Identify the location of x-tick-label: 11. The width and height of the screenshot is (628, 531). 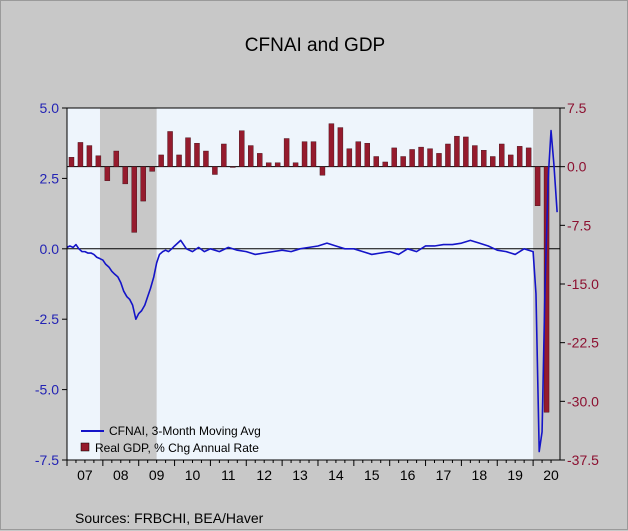
(228, 475).